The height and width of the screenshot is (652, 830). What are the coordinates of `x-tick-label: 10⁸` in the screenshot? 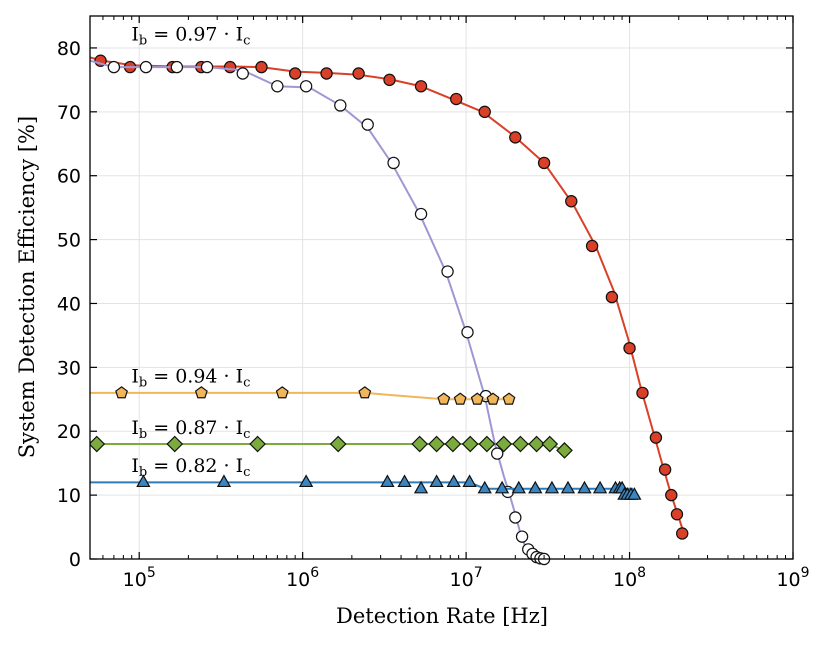 It's located at (629, 578).